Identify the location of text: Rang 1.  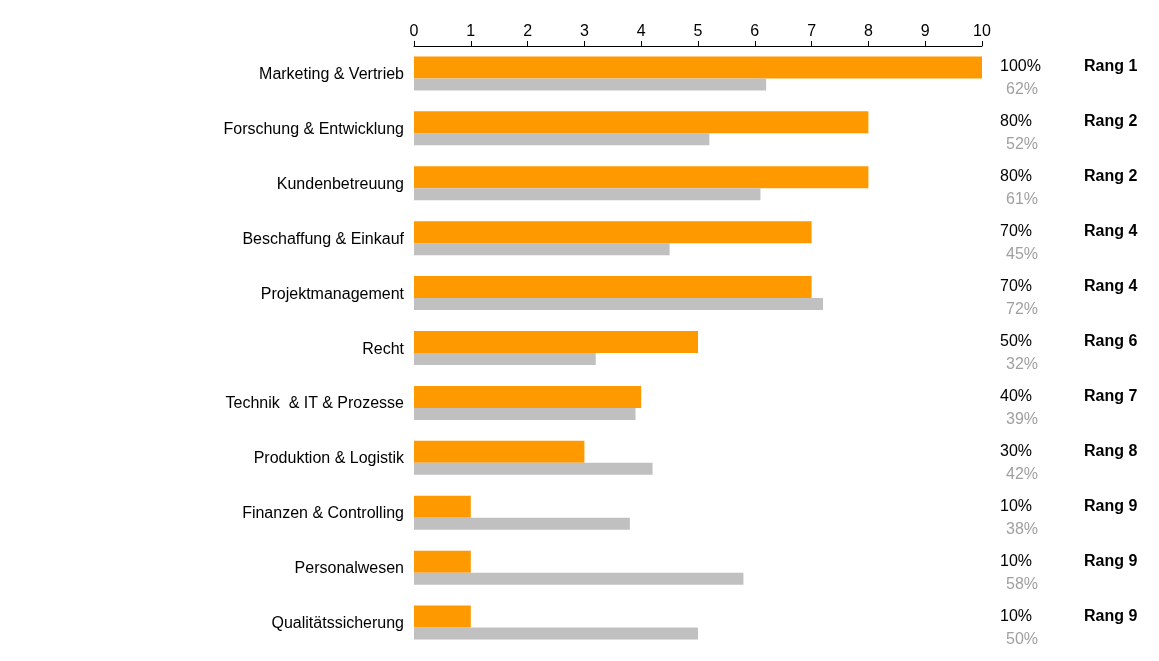
(1111, 66).